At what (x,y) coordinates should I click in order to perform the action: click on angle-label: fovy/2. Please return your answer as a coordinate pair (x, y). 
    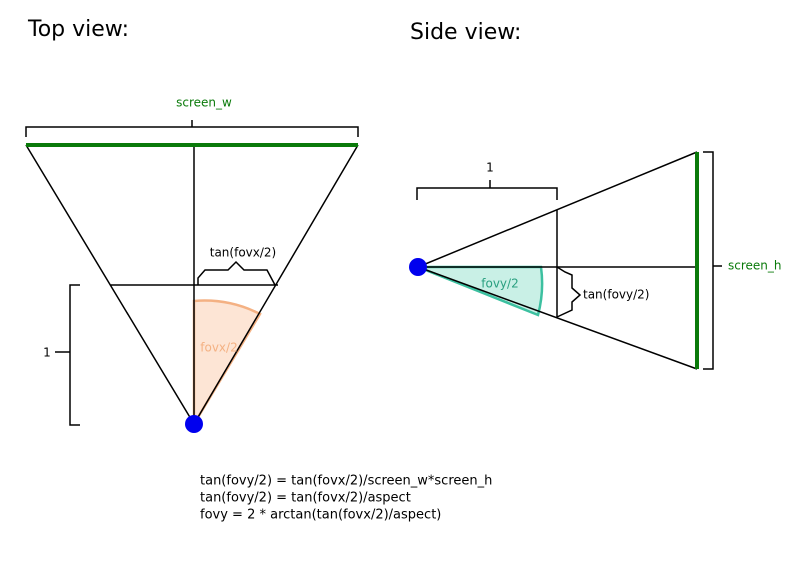
    Looking at the image, I should click on (499, 284).